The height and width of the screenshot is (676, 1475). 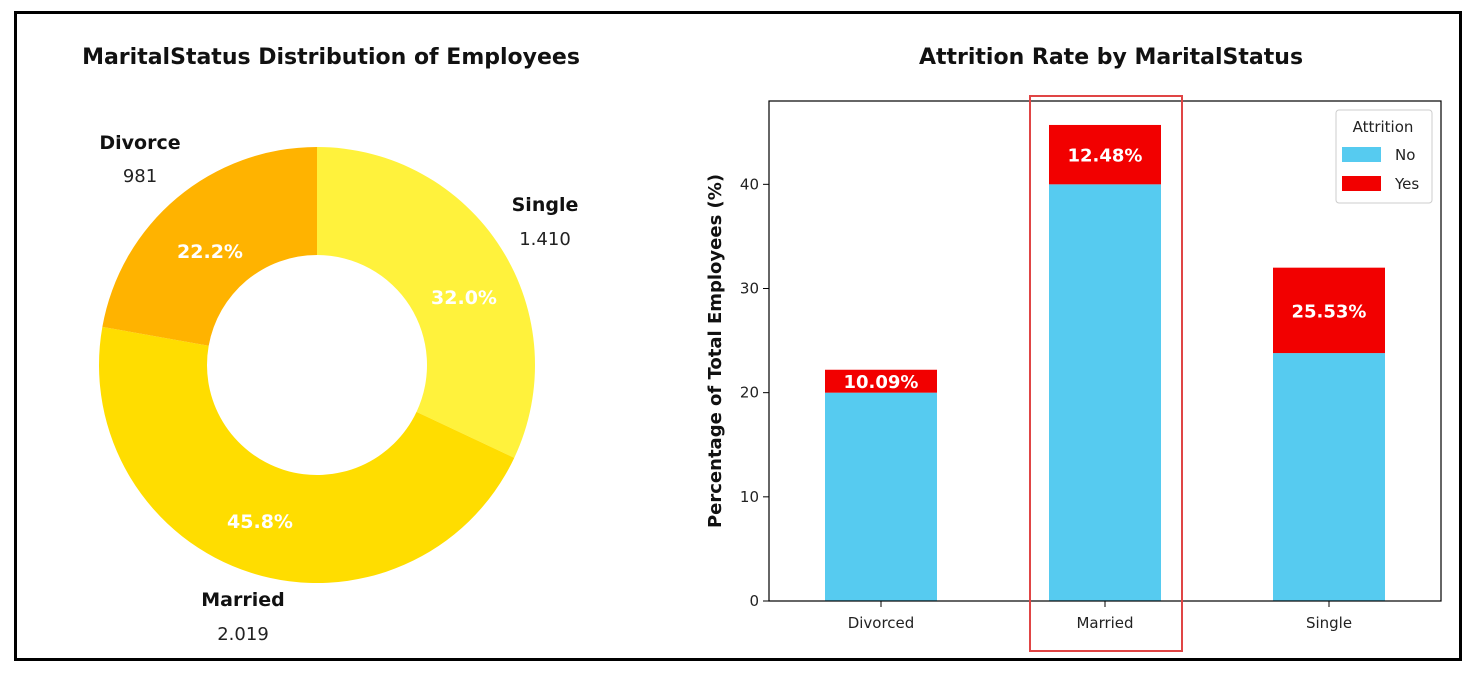 I want to click on slice-name-single: Single, so click(x=545, y=205).